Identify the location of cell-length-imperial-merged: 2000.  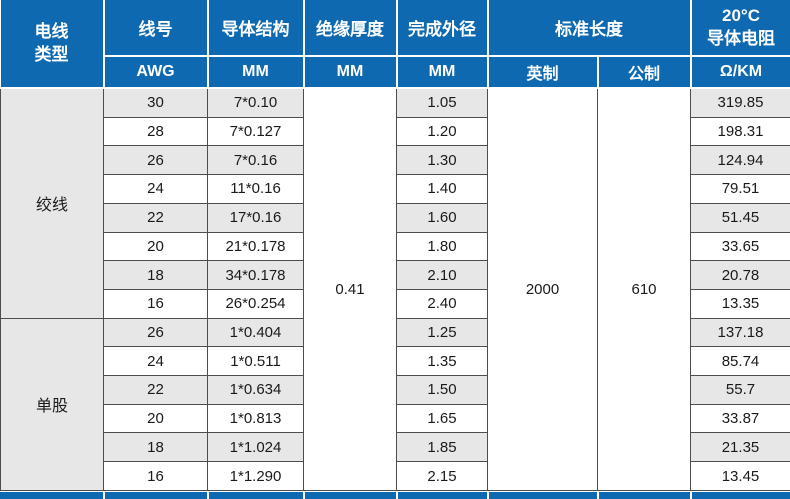
(542, 289).